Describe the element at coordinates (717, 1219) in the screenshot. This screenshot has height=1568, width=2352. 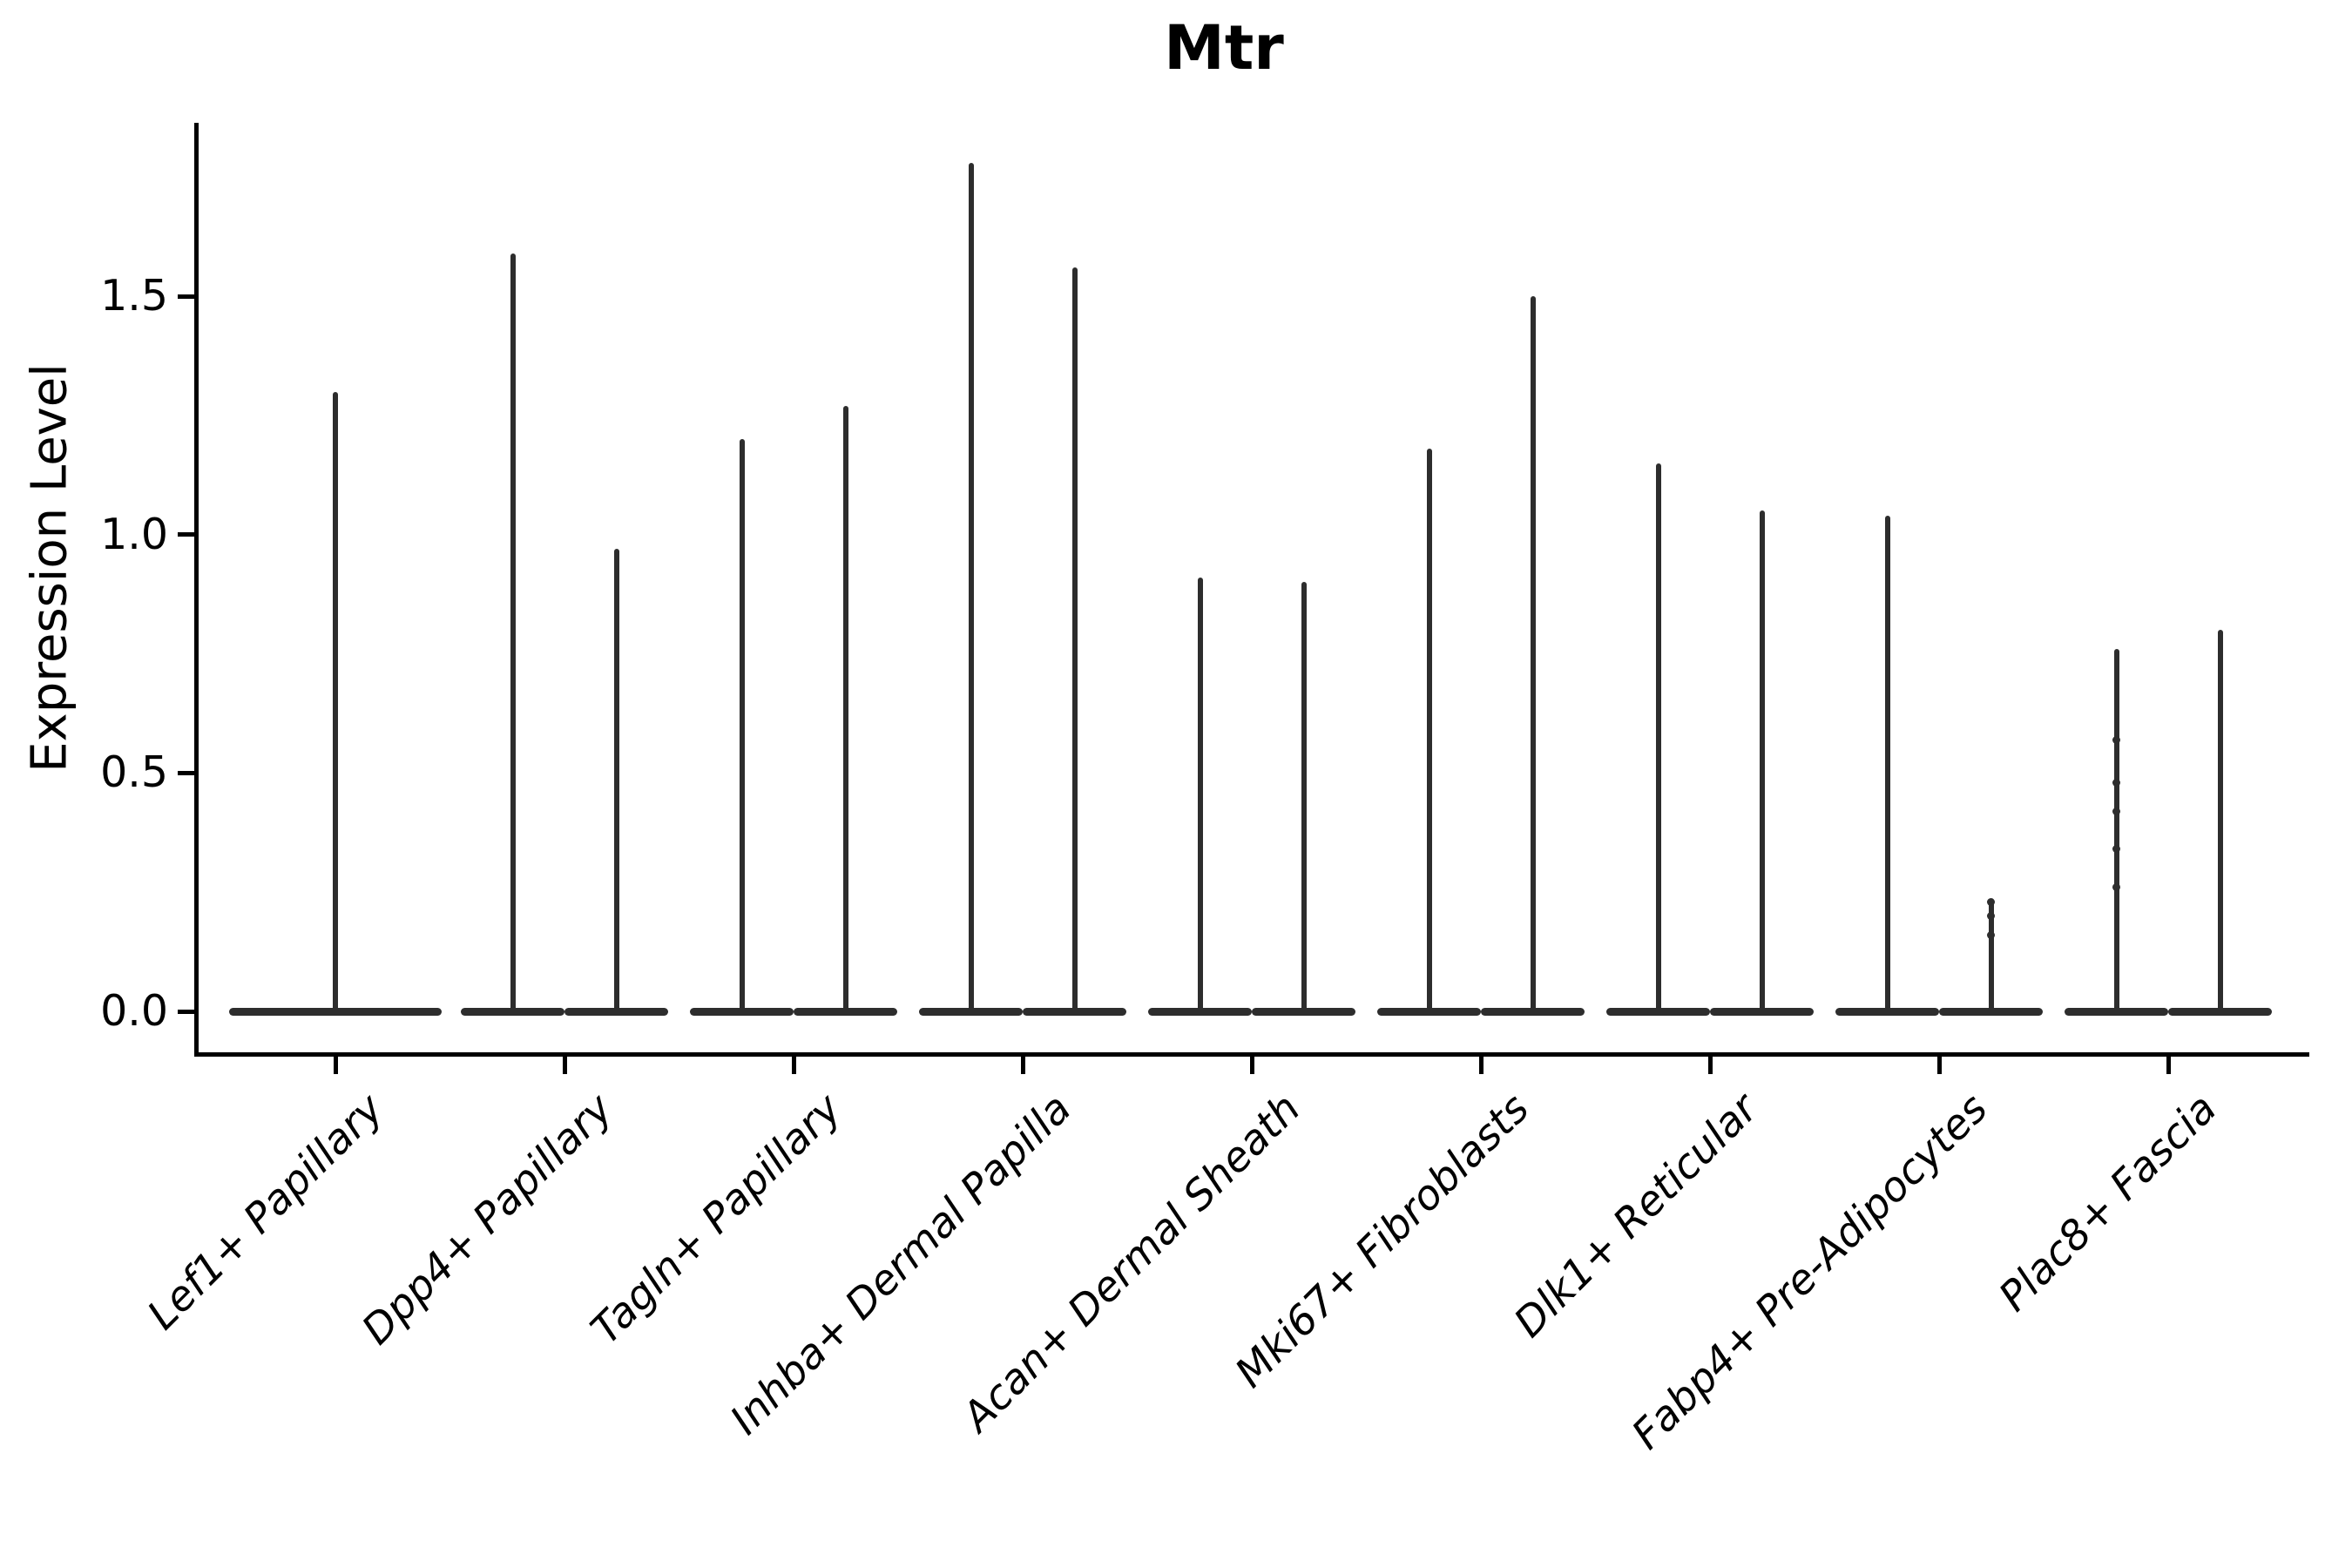
I see `x-axis-label: Tagln+ Papillary` at that location.